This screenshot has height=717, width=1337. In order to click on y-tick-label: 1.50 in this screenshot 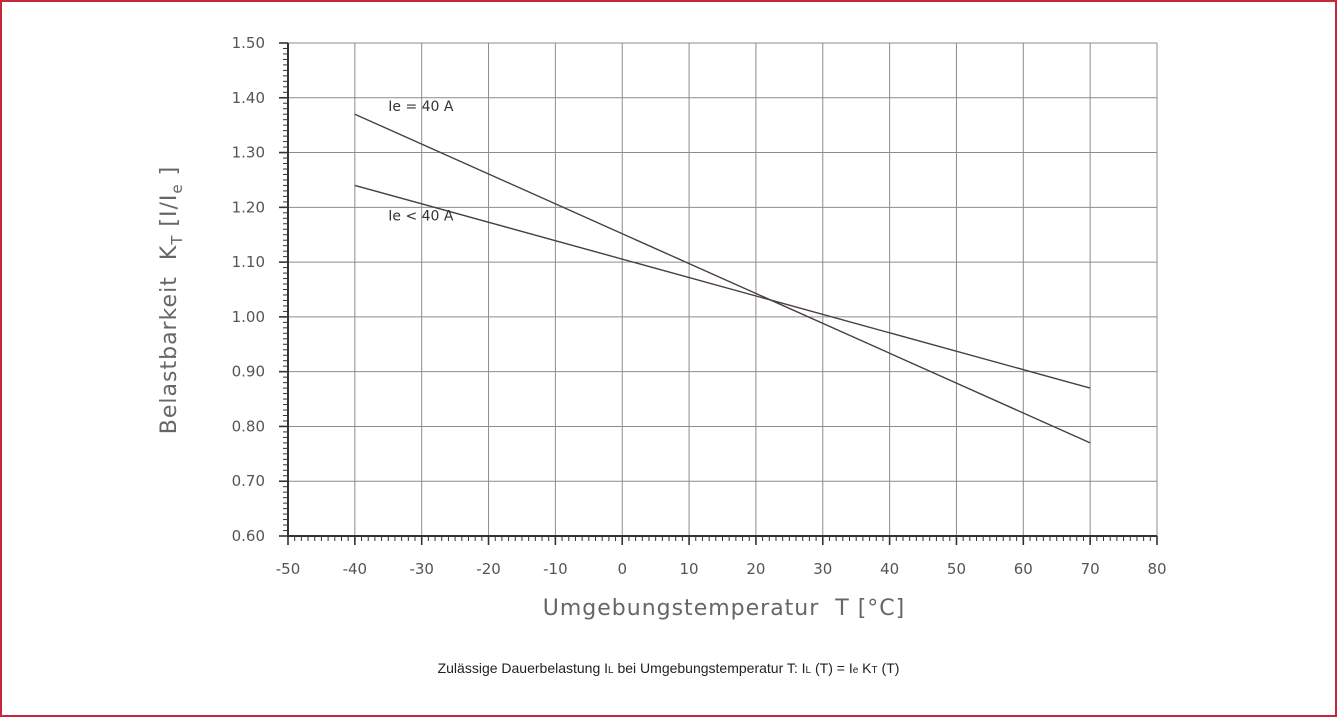, I will do `click(248, 43)`.